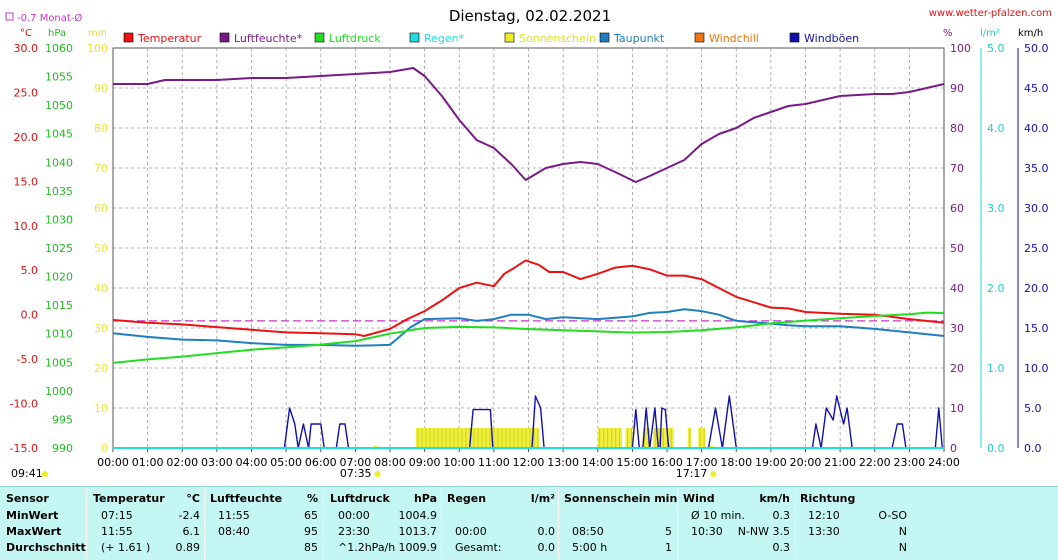 Image resolution: width=1058 pixels, height=560 pixels. Describe the element at coordinates (26, 181) in the screenshot. I see `temperature-tick: 15.0` at that location.